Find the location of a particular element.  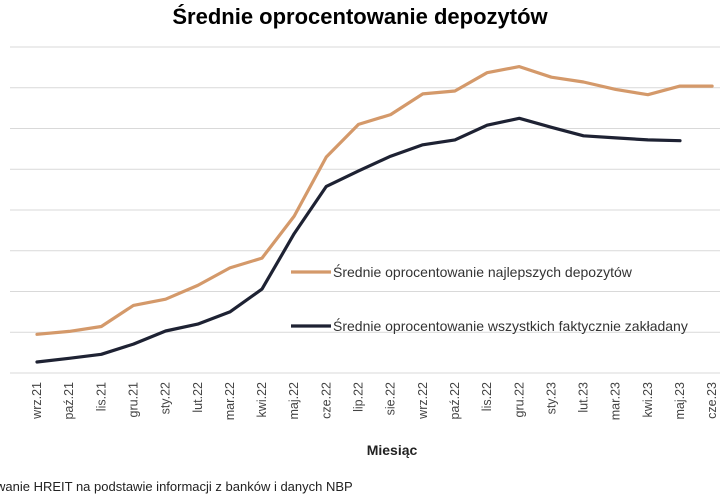

x-tick-label: lip.22 is located at coordinates (359, 397).